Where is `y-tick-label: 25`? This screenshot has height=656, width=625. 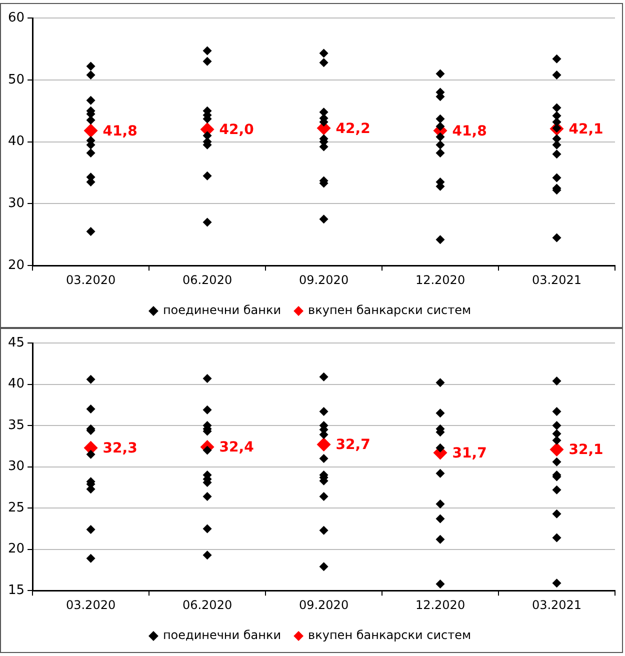
y-tick-label: 25 is located at coordinates (16, 508).